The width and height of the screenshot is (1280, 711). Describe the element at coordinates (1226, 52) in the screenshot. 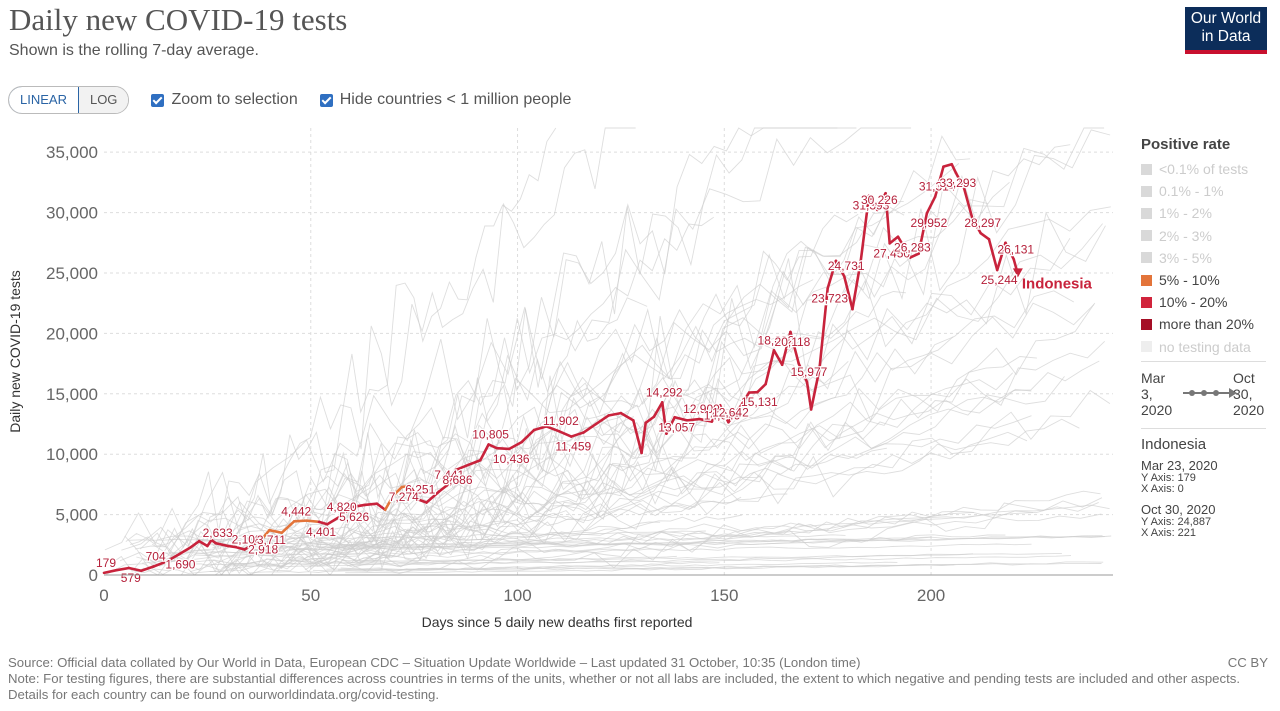

I see `logo-accent-bar` at that location.